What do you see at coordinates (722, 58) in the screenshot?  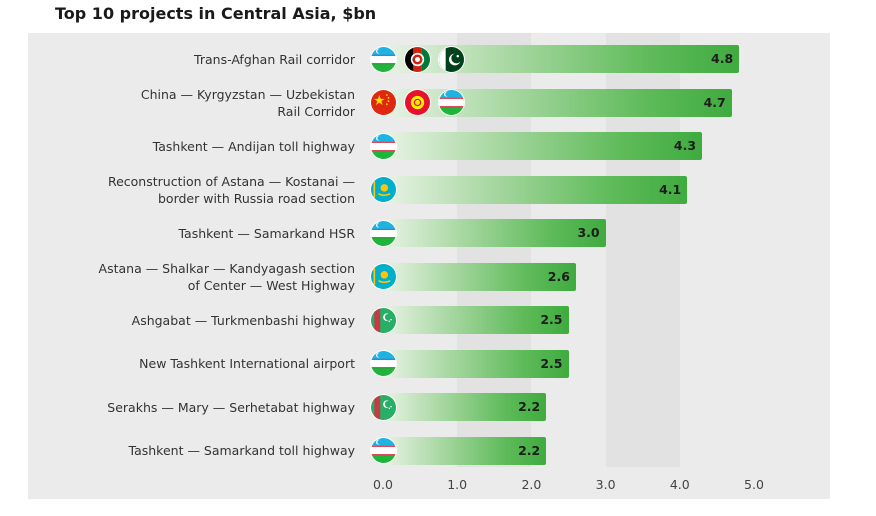 I see `value-label: 4.8` at bounding box center [722, 58].